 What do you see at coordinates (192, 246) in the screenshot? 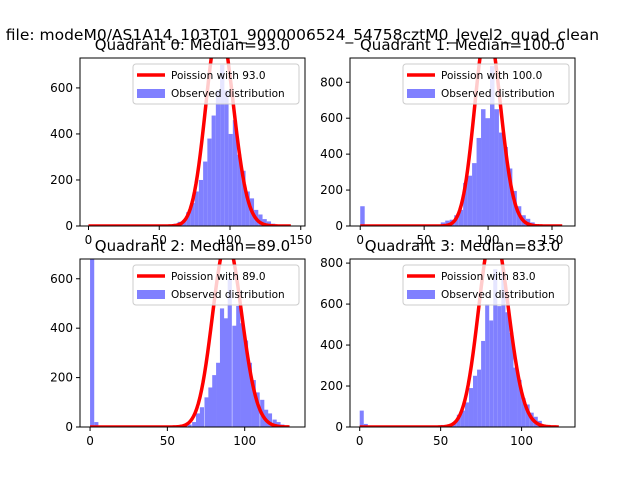
I see `panel-title: Quadrant 2: Median=89.0` at bounding box center [192, 246].